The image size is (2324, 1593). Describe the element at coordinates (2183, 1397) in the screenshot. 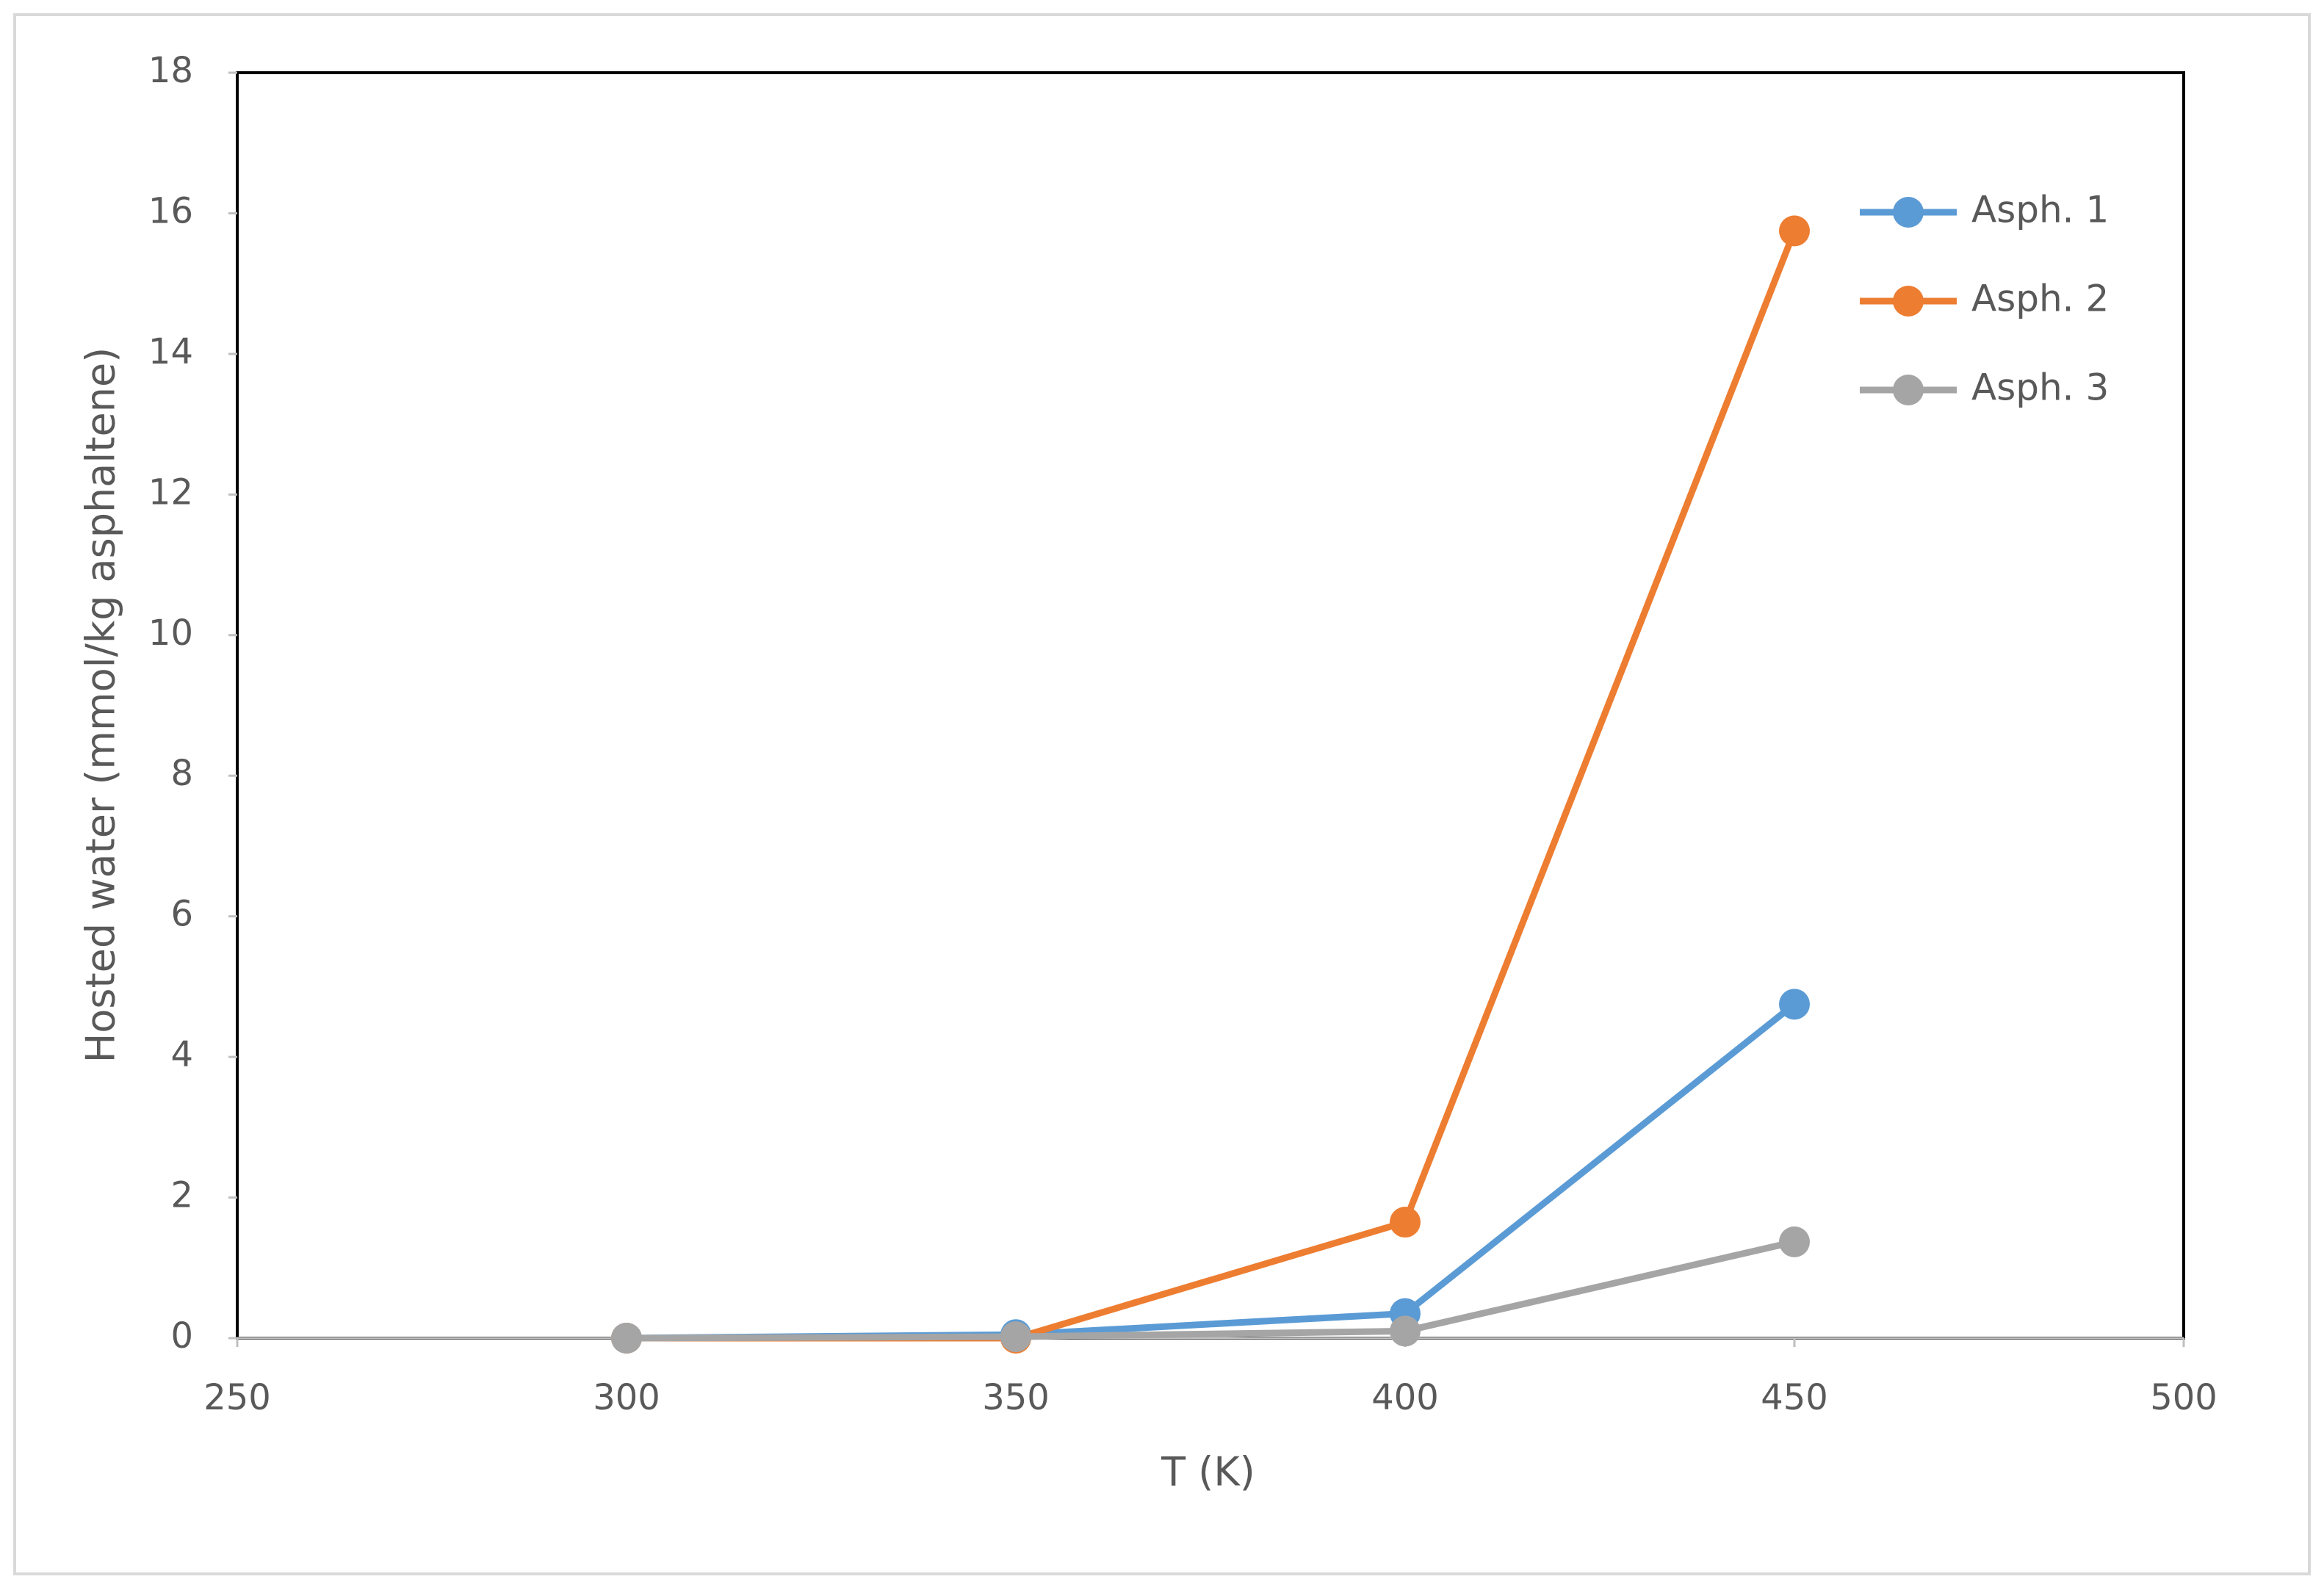

I see `x-tick-label: 500` at that location.